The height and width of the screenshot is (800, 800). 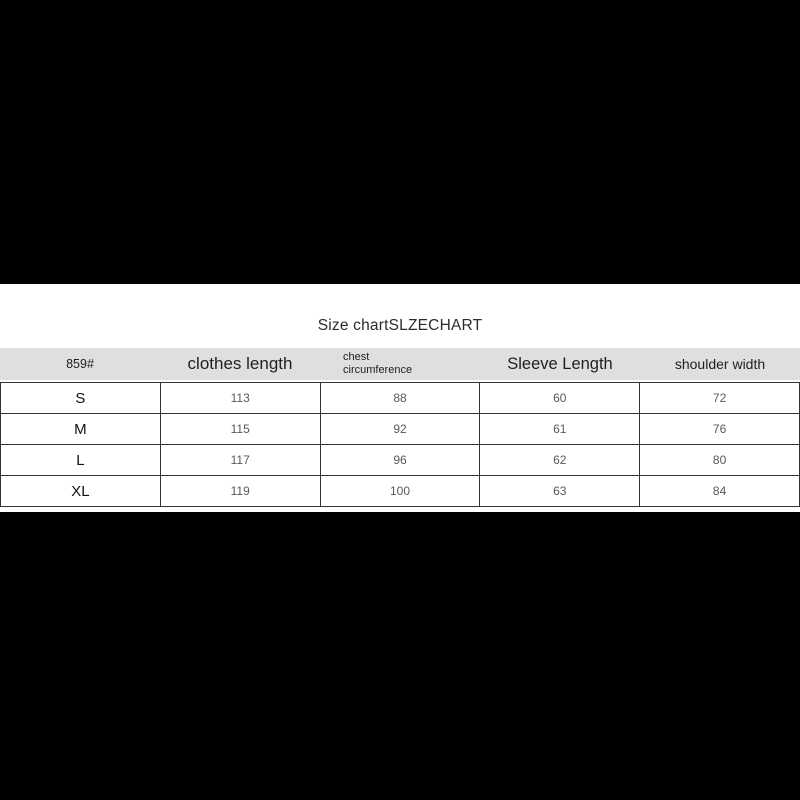 What do you see at coordinates (378, 363) in the screenshot?
I see `column-header-chest-circumference-label: chest circumference` at bounding box center [378, 363].